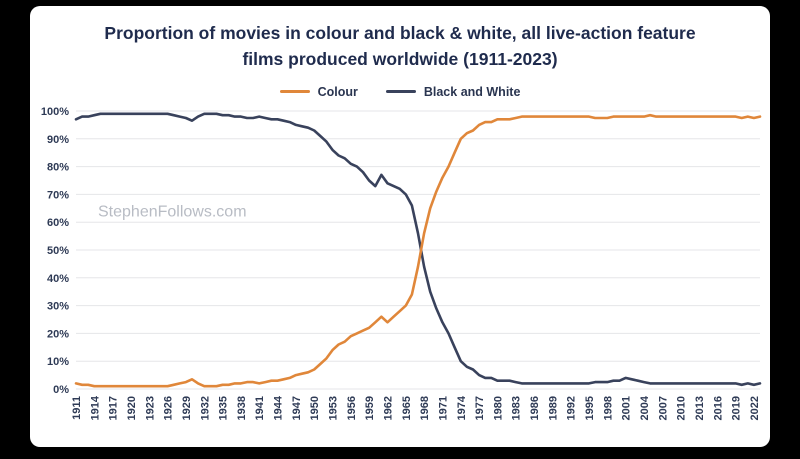  What do you see at coordinates (77, 408) in the screenshot?
I see `x-axis-tick-label: 1911` at bounding box center [77, 408].